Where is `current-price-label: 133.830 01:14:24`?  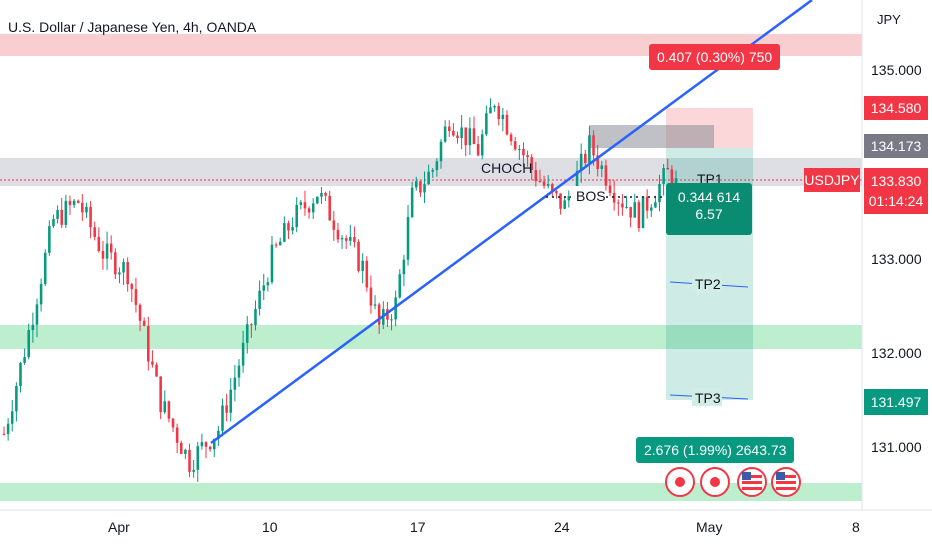 current-price-label: 133.830 01:14:24 is located at coordinates (896, 191).